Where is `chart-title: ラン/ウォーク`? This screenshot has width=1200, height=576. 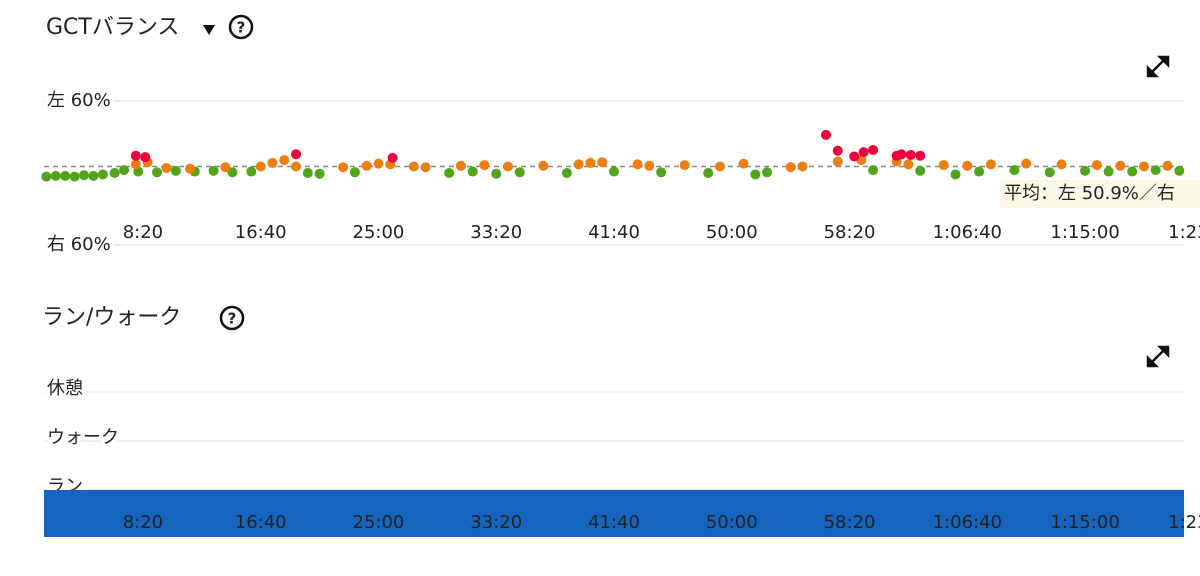
chart-title: ラン/ウォーク is located at coordinates (111, 317).